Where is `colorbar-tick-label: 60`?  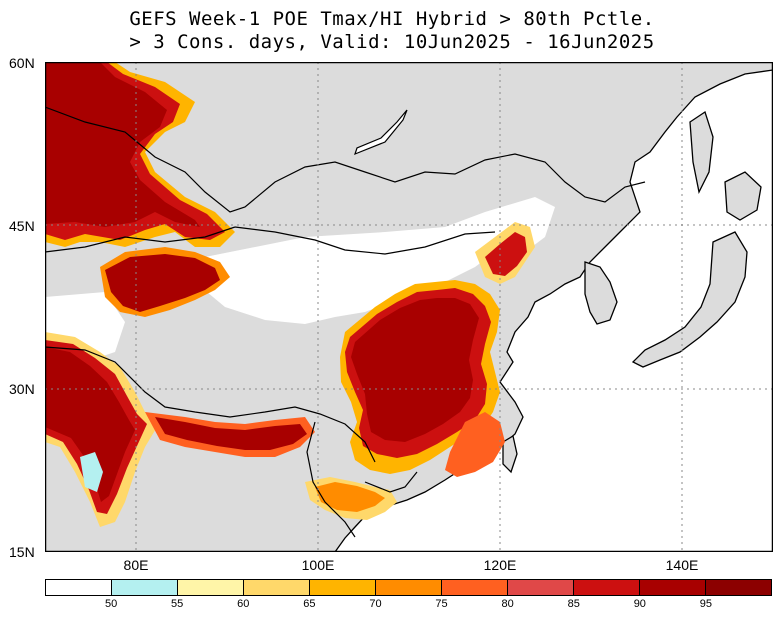
colorbar-tick-label: 60 is located at coordinates (243, 604).